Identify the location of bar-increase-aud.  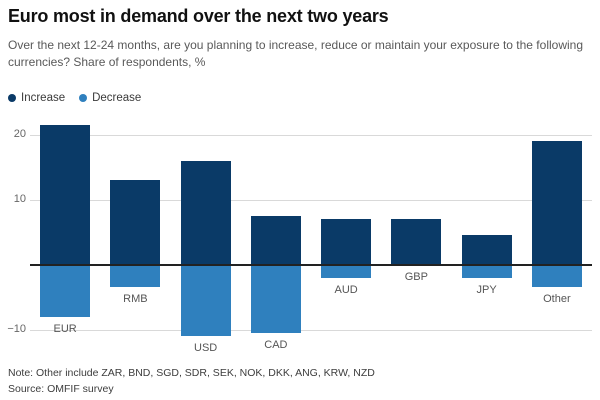
(346, 242).